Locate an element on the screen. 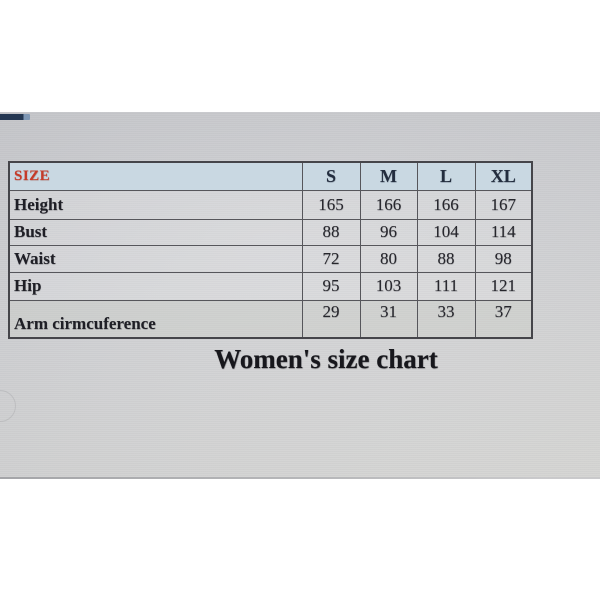 The image size is (600, 600). header-cell-s: S is located at coordinates (331, 176).